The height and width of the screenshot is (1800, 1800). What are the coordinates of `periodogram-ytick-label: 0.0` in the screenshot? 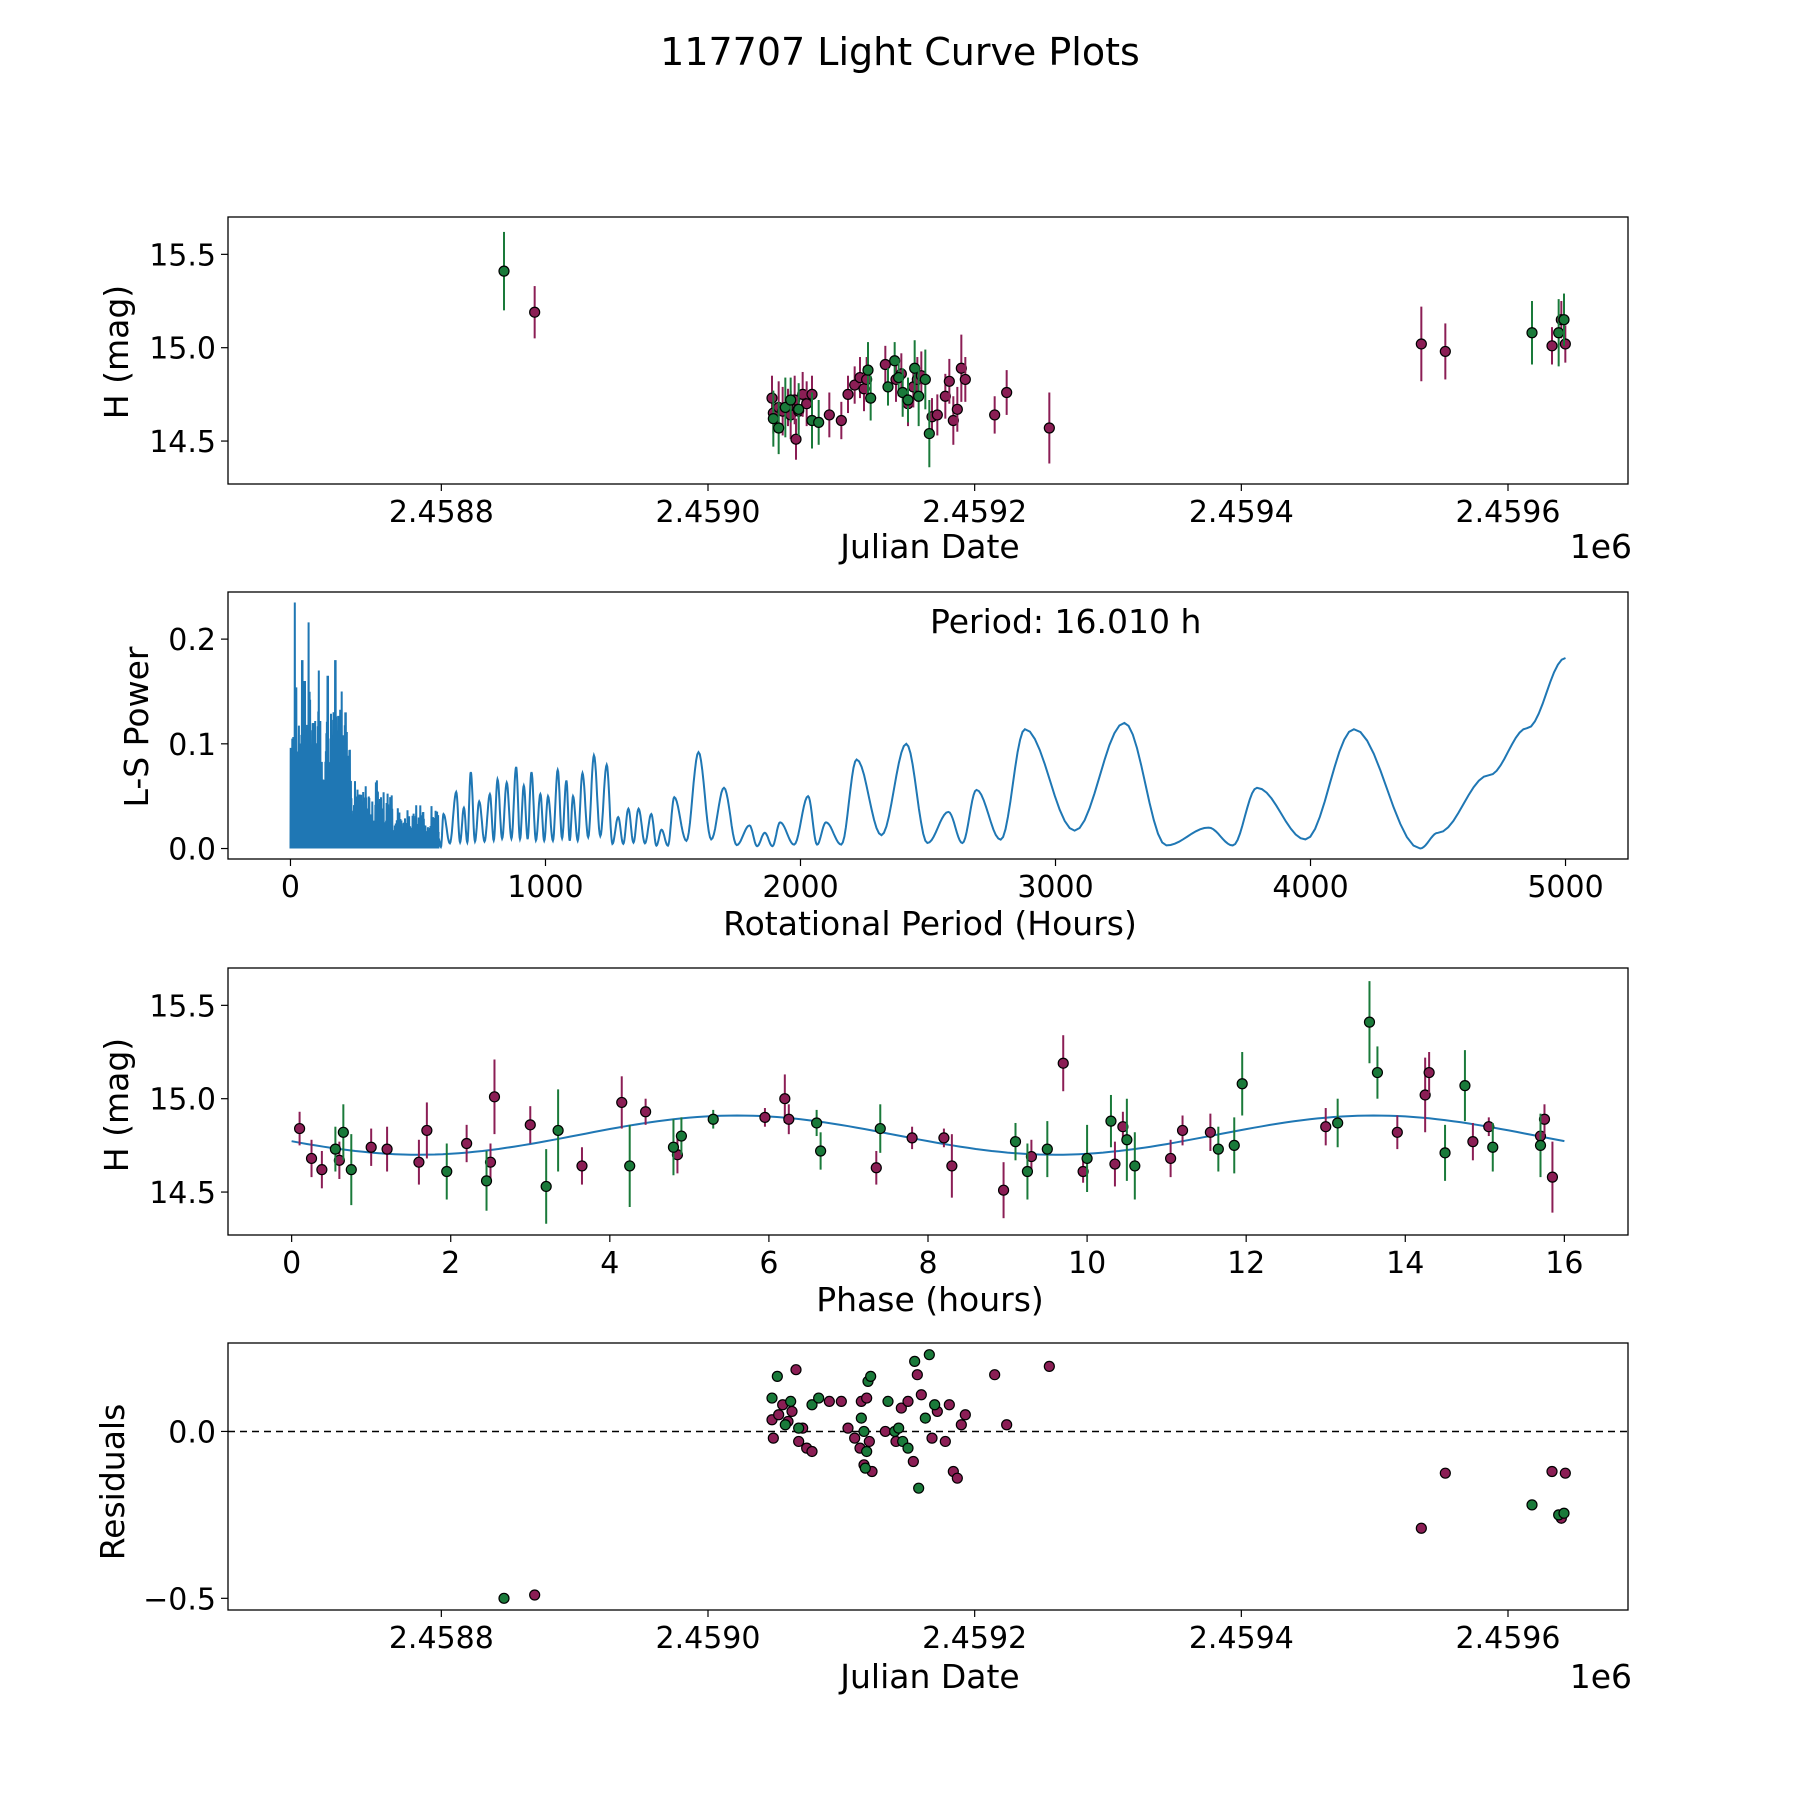 It's located at (192, 850).